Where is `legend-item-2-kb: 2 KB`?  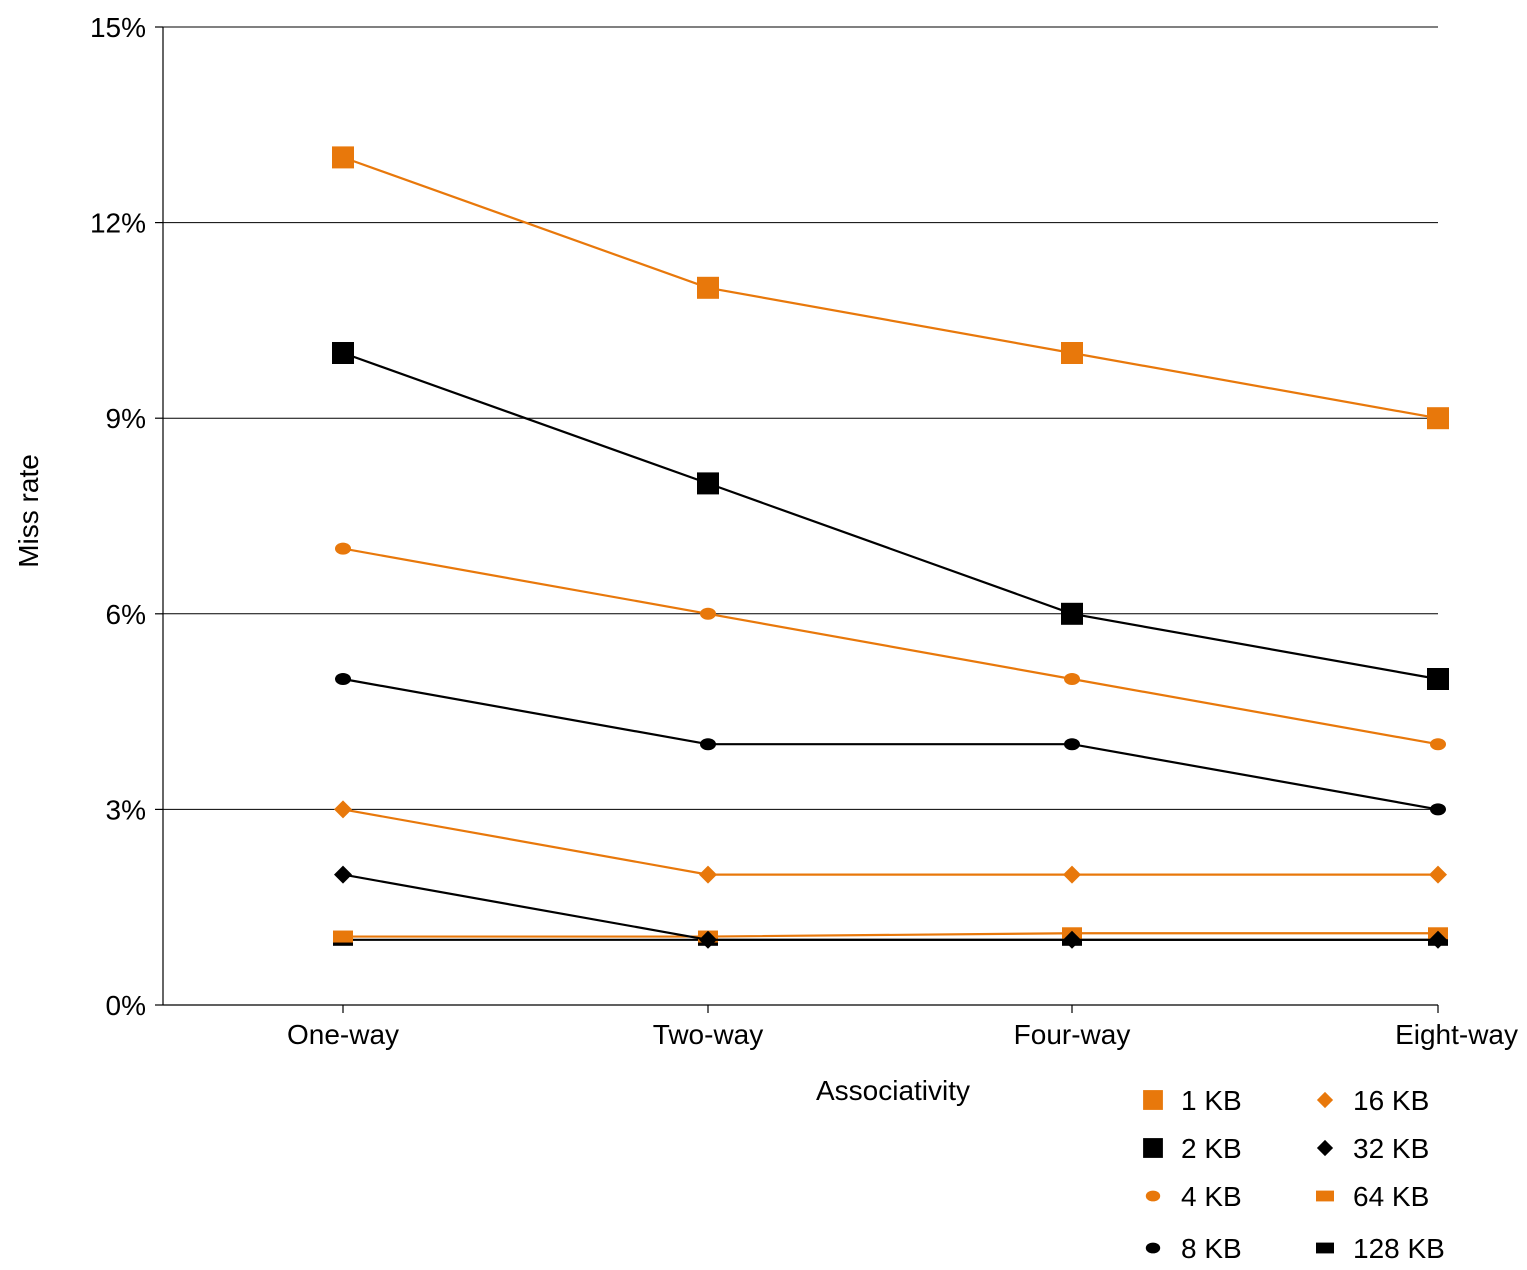 legend-item-2-kb: 2 KB is located at coordinates (1192, 1148).